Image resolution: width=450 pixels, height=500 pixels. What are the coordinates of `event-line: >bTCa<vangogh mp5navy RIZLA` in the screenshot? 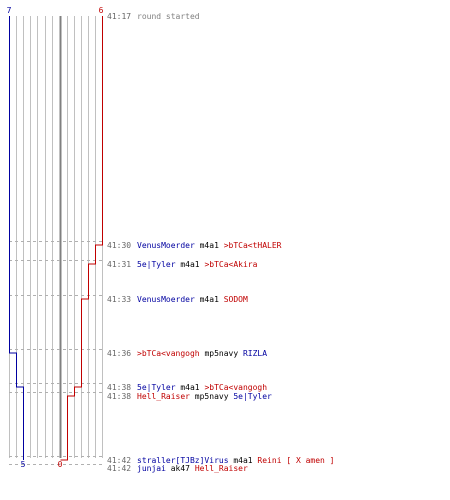 It's located at (202, 353).